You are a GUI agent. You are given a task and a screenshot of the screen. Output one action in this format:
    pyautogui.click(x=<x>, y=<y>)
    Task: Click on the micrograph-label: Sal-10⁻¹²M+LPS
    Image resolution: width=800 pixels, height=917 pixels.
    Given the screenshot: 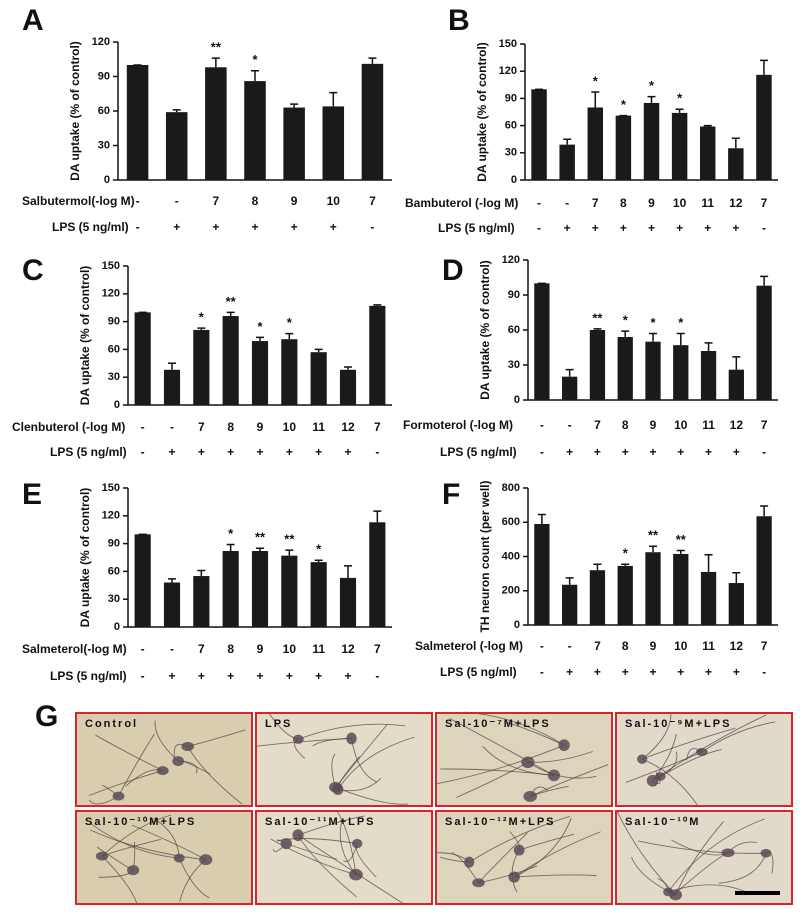 What is the action you would take?
    pyautogui.click(x=500, y=822)
    